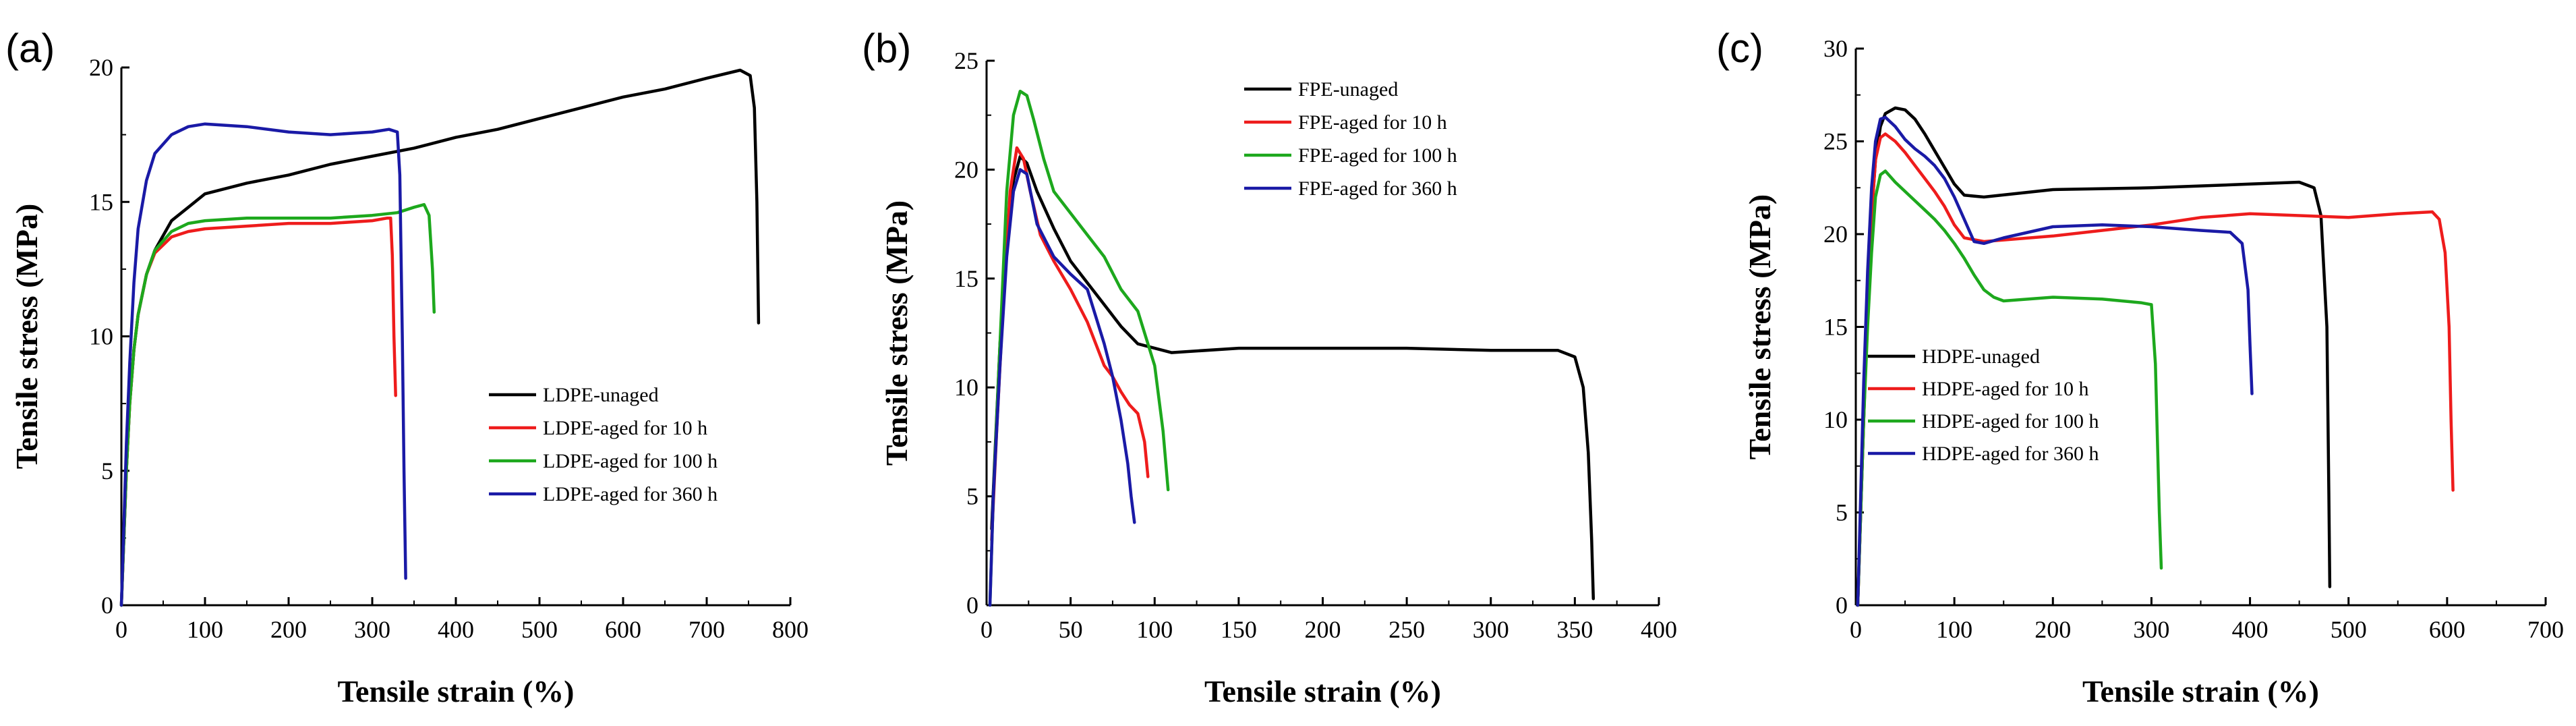  Describe the element at coordinates (30, 48) in the screenshot. I see `panel-label: (a)` at that location.